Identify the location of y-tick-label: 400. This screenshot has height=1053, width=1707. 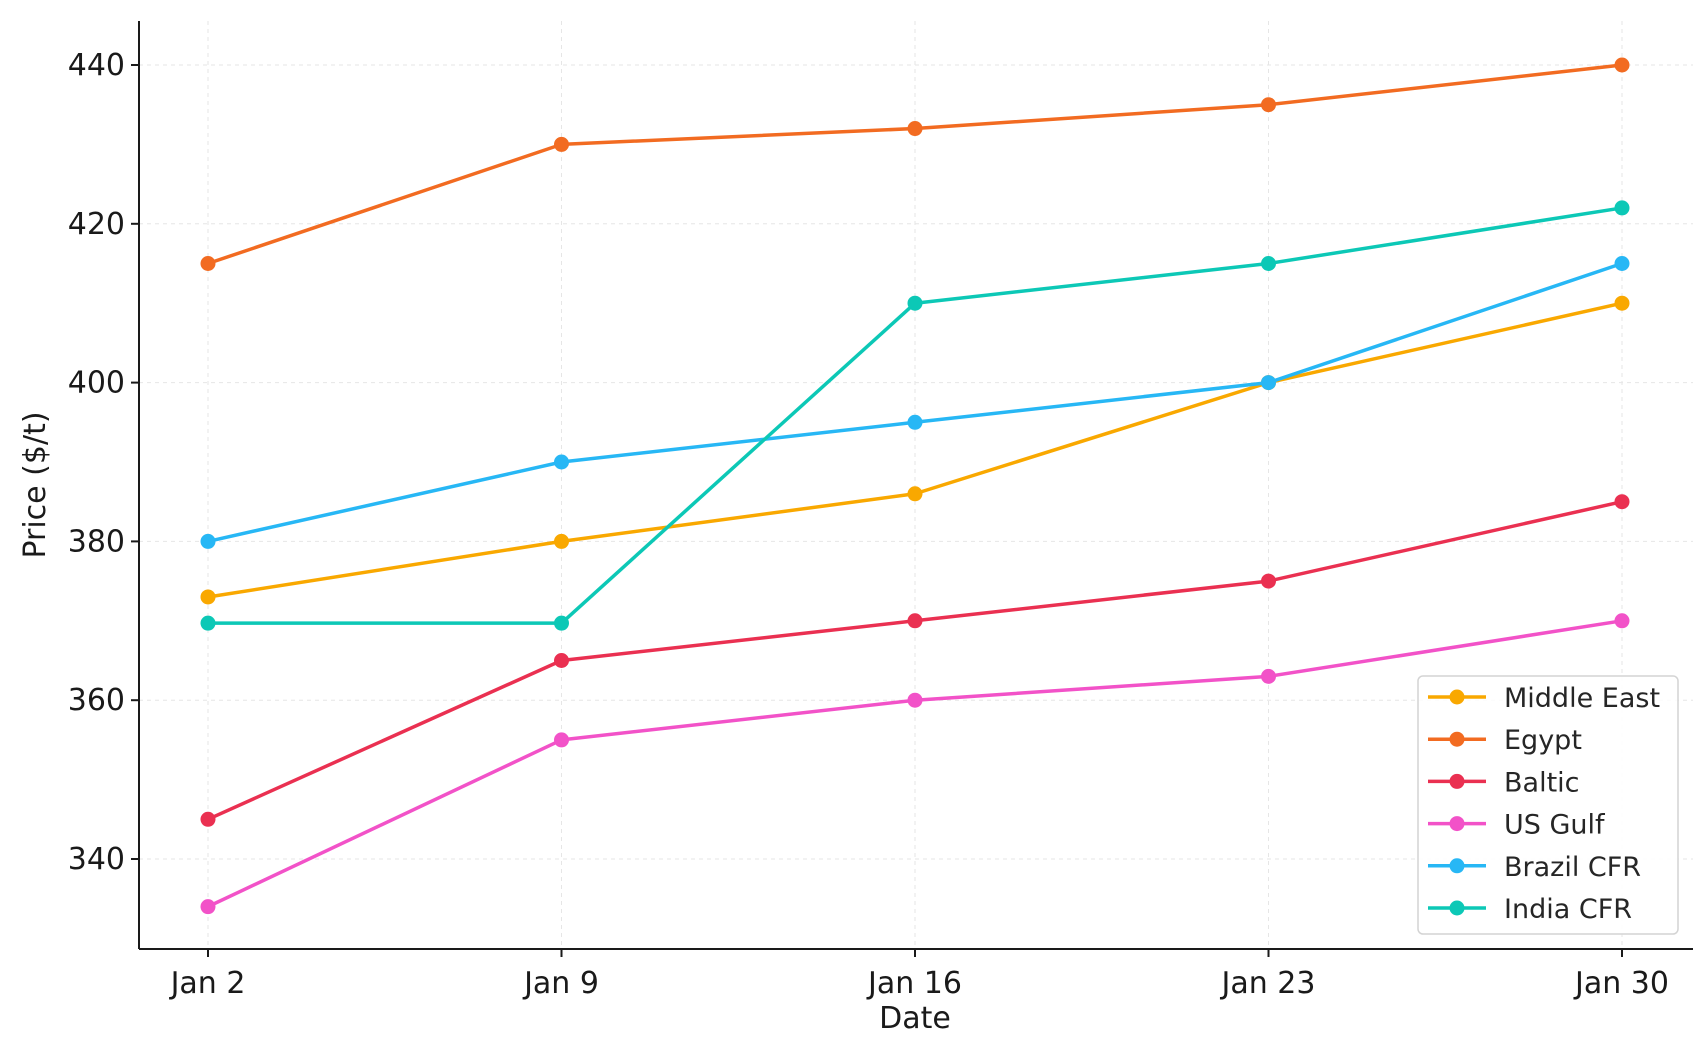
(96, 383).